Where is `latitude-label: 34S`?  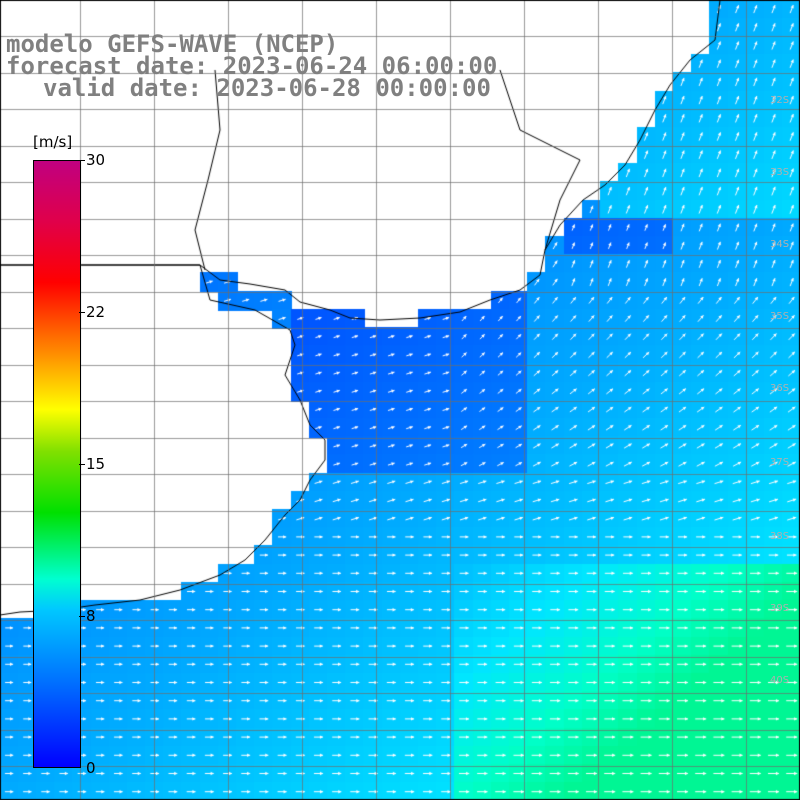 latitude-label: 34S is located at coordinates (780, 244).